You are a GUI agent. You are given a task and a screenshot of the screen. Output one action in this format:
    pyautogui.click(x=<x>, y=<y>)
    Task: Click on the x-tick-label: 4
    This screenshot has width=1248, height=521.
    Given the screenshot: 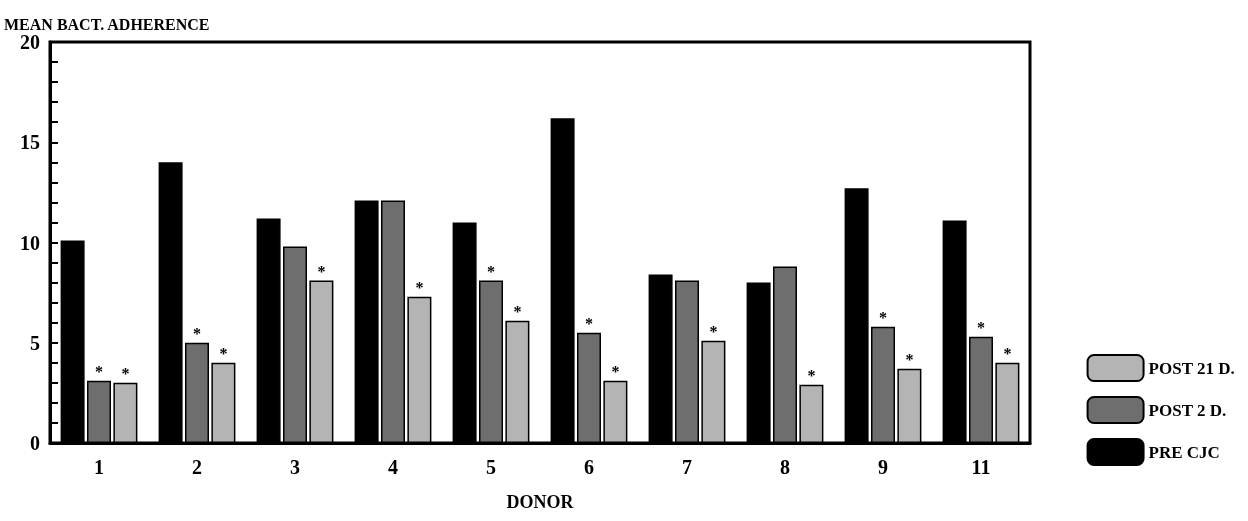 What is the action you would take?
    pyautogui.click(x=393, y=467)
    